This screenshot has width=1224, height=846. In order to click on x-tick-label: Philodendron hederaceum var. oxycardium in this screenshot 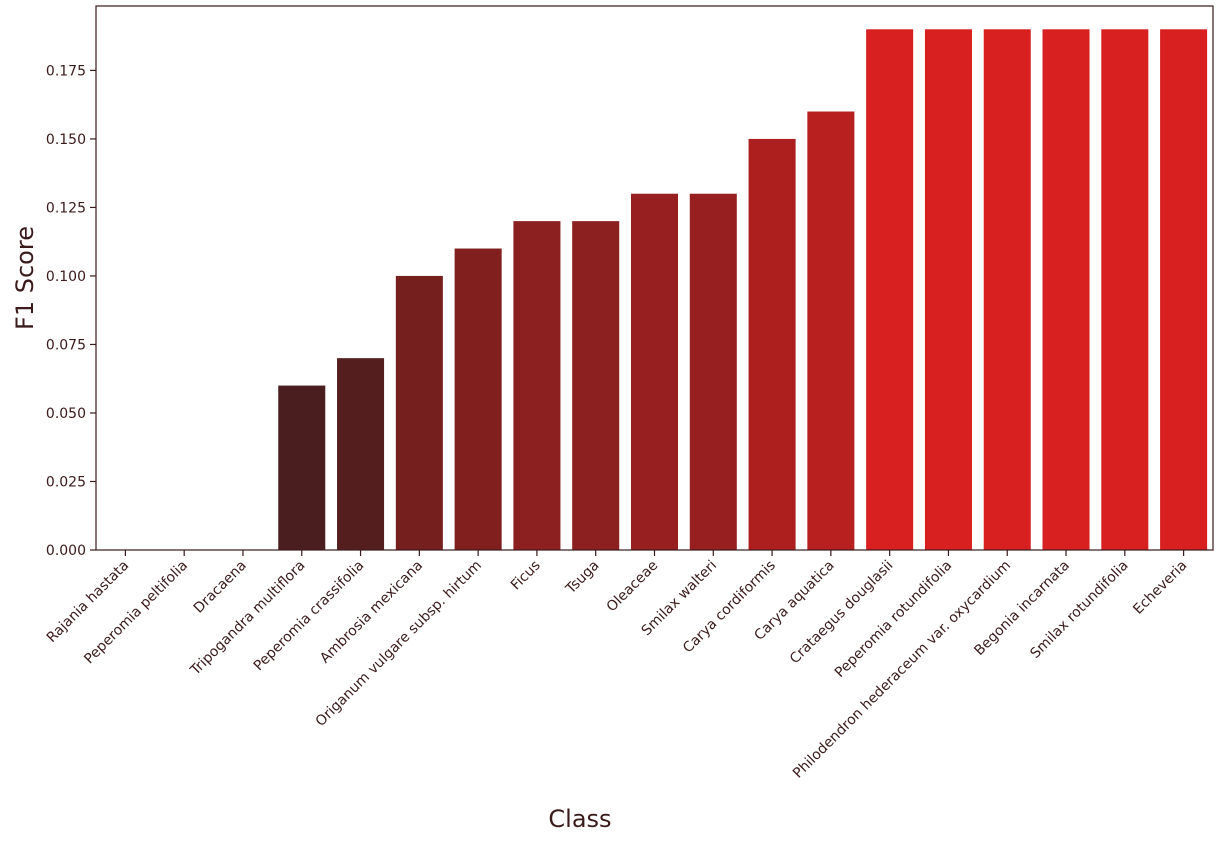, I will do `click(902, 670)`.